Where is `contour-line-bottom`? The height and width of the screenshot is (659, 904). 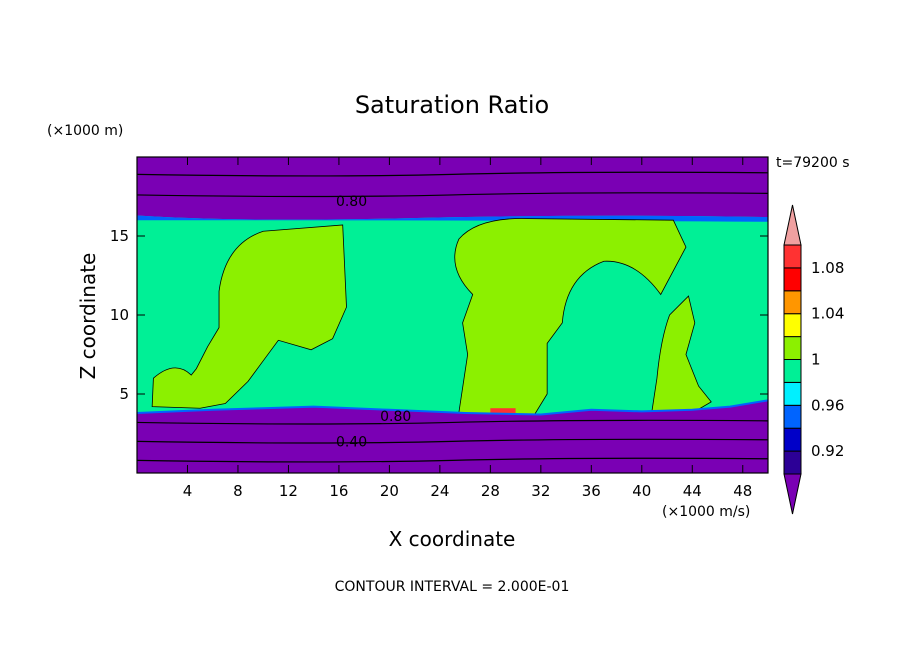
contour-line-bottom is located at coordinates (452, 460).